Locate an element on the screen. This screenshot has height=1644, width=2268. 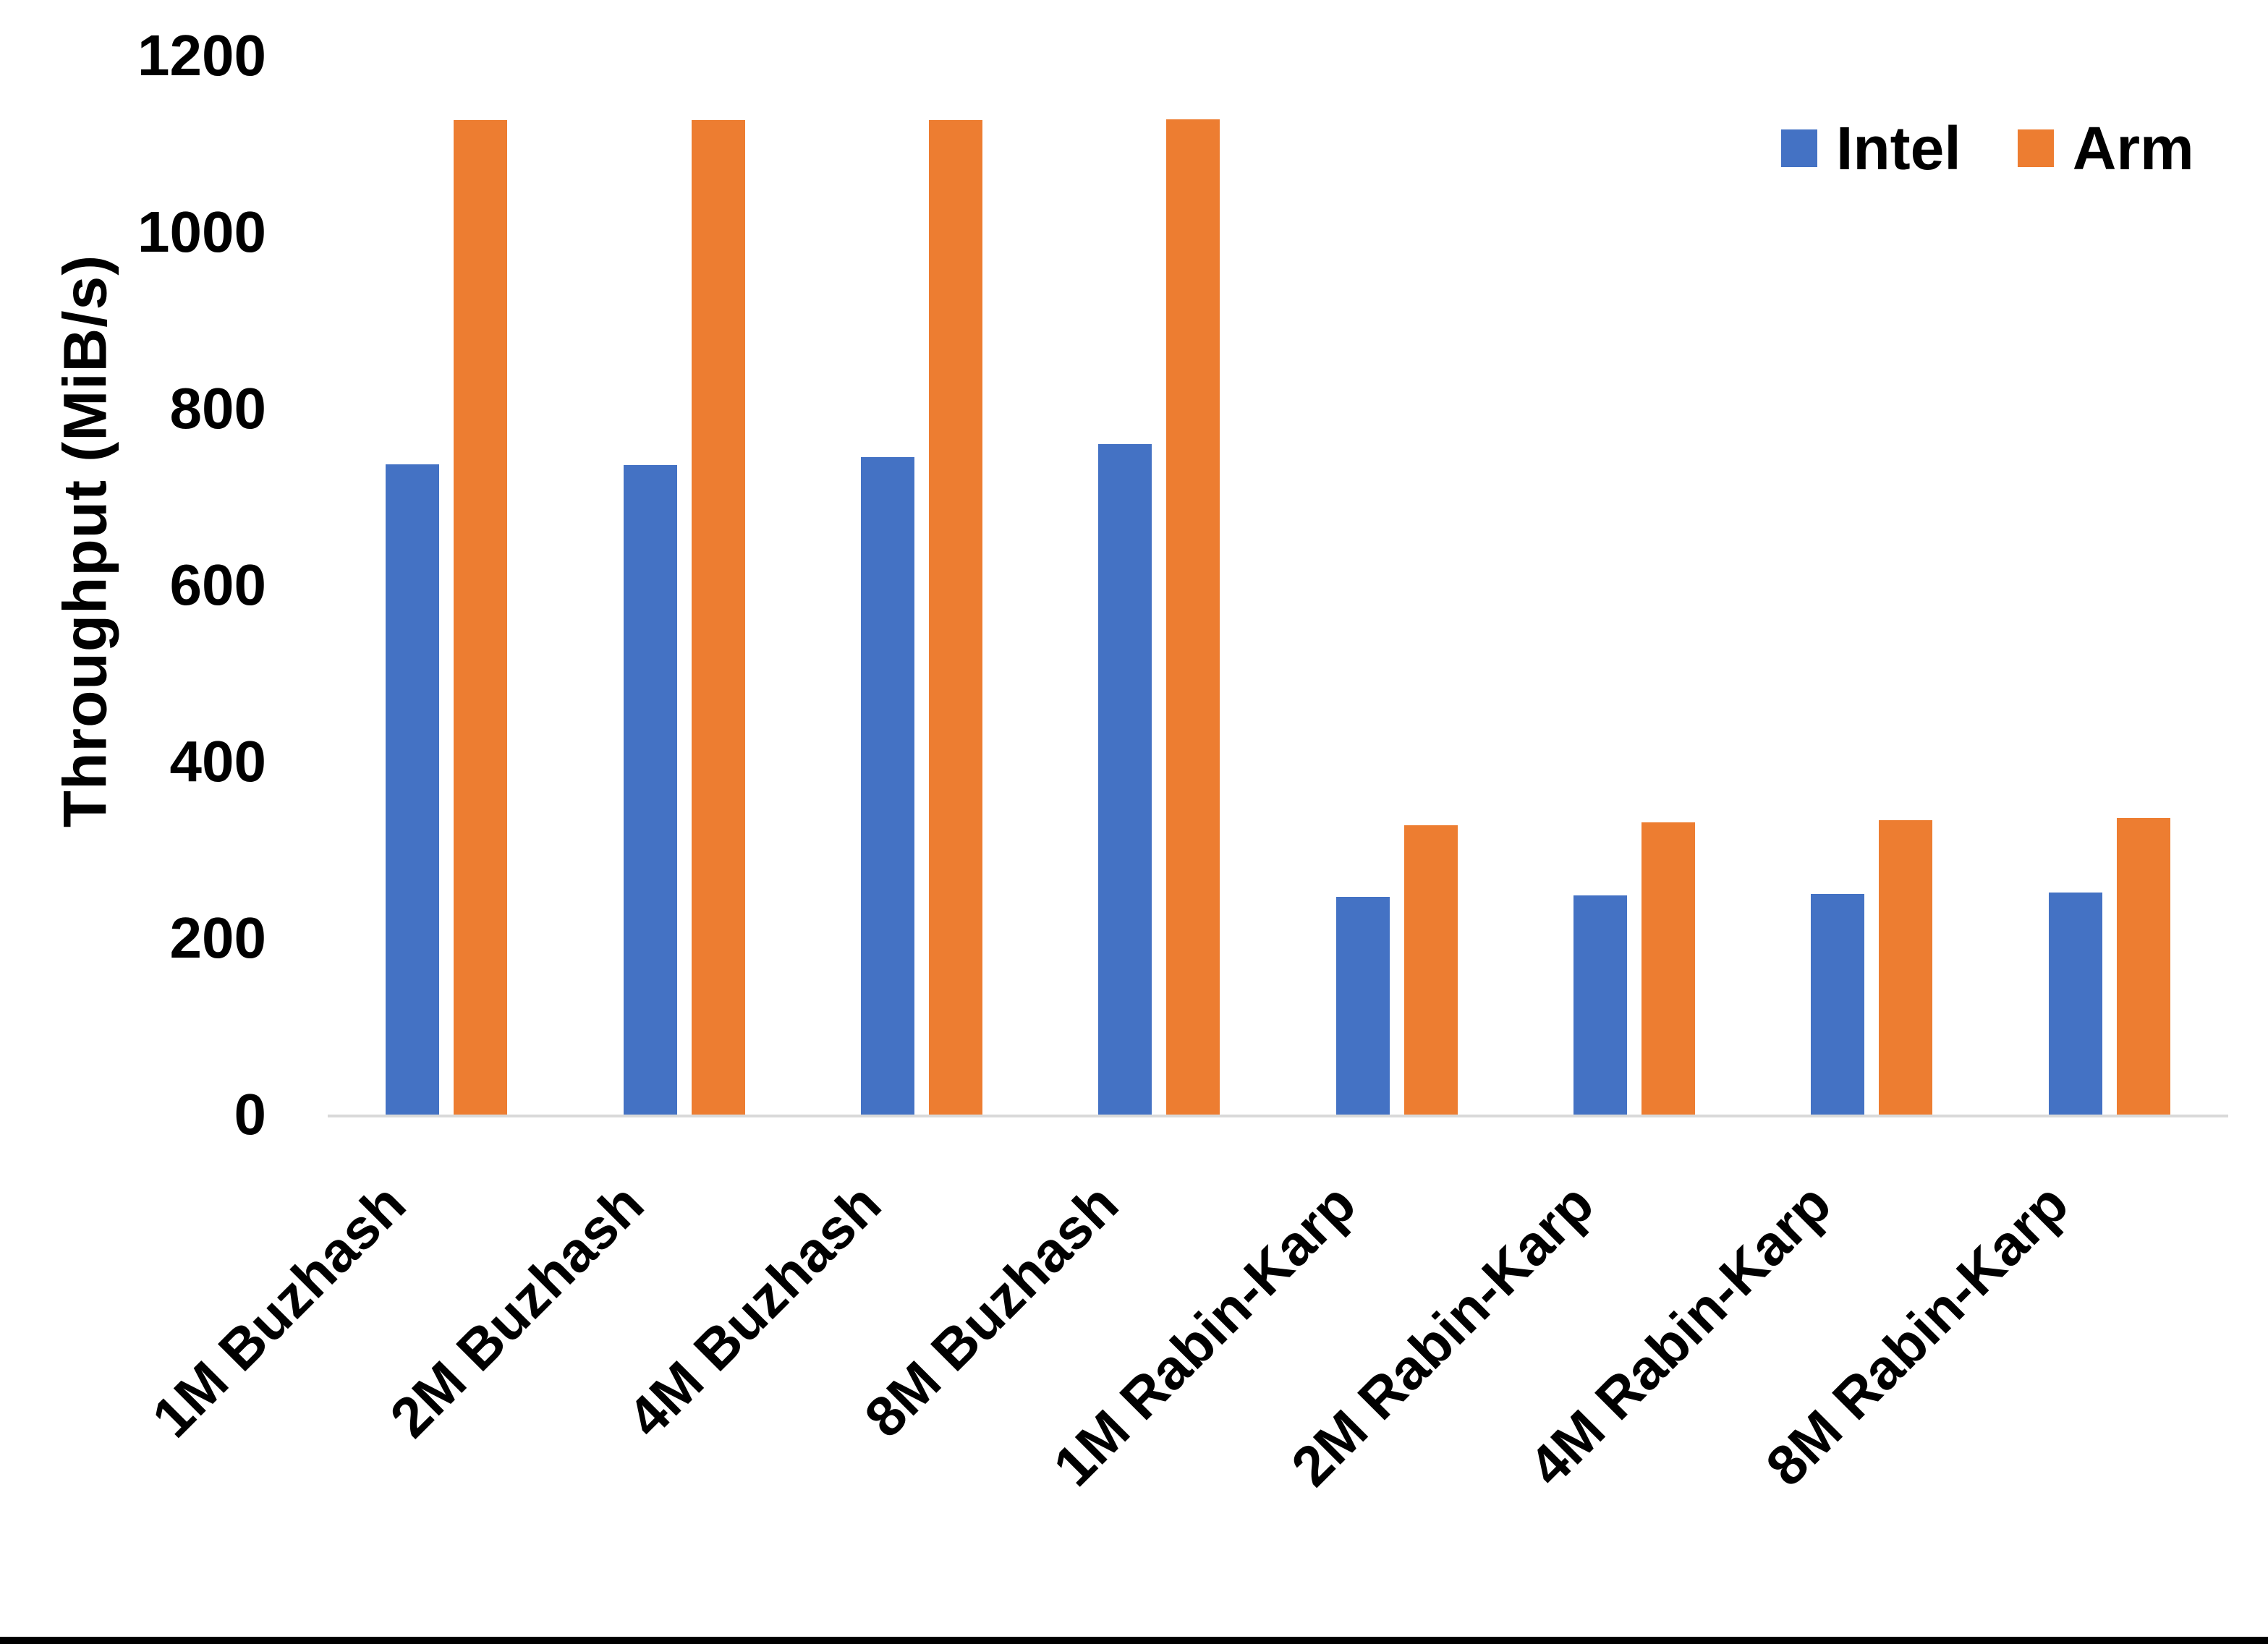
bar-arm-8m-buzhash is located at coordinates (1193, 617).